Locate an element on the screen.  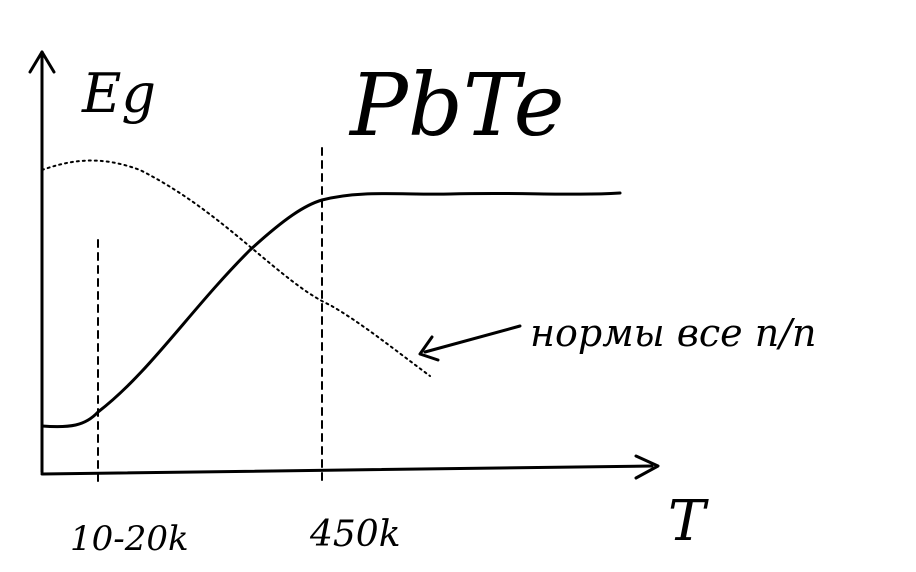
high-temperature-label: 450k is located at coordinates (355, 534).